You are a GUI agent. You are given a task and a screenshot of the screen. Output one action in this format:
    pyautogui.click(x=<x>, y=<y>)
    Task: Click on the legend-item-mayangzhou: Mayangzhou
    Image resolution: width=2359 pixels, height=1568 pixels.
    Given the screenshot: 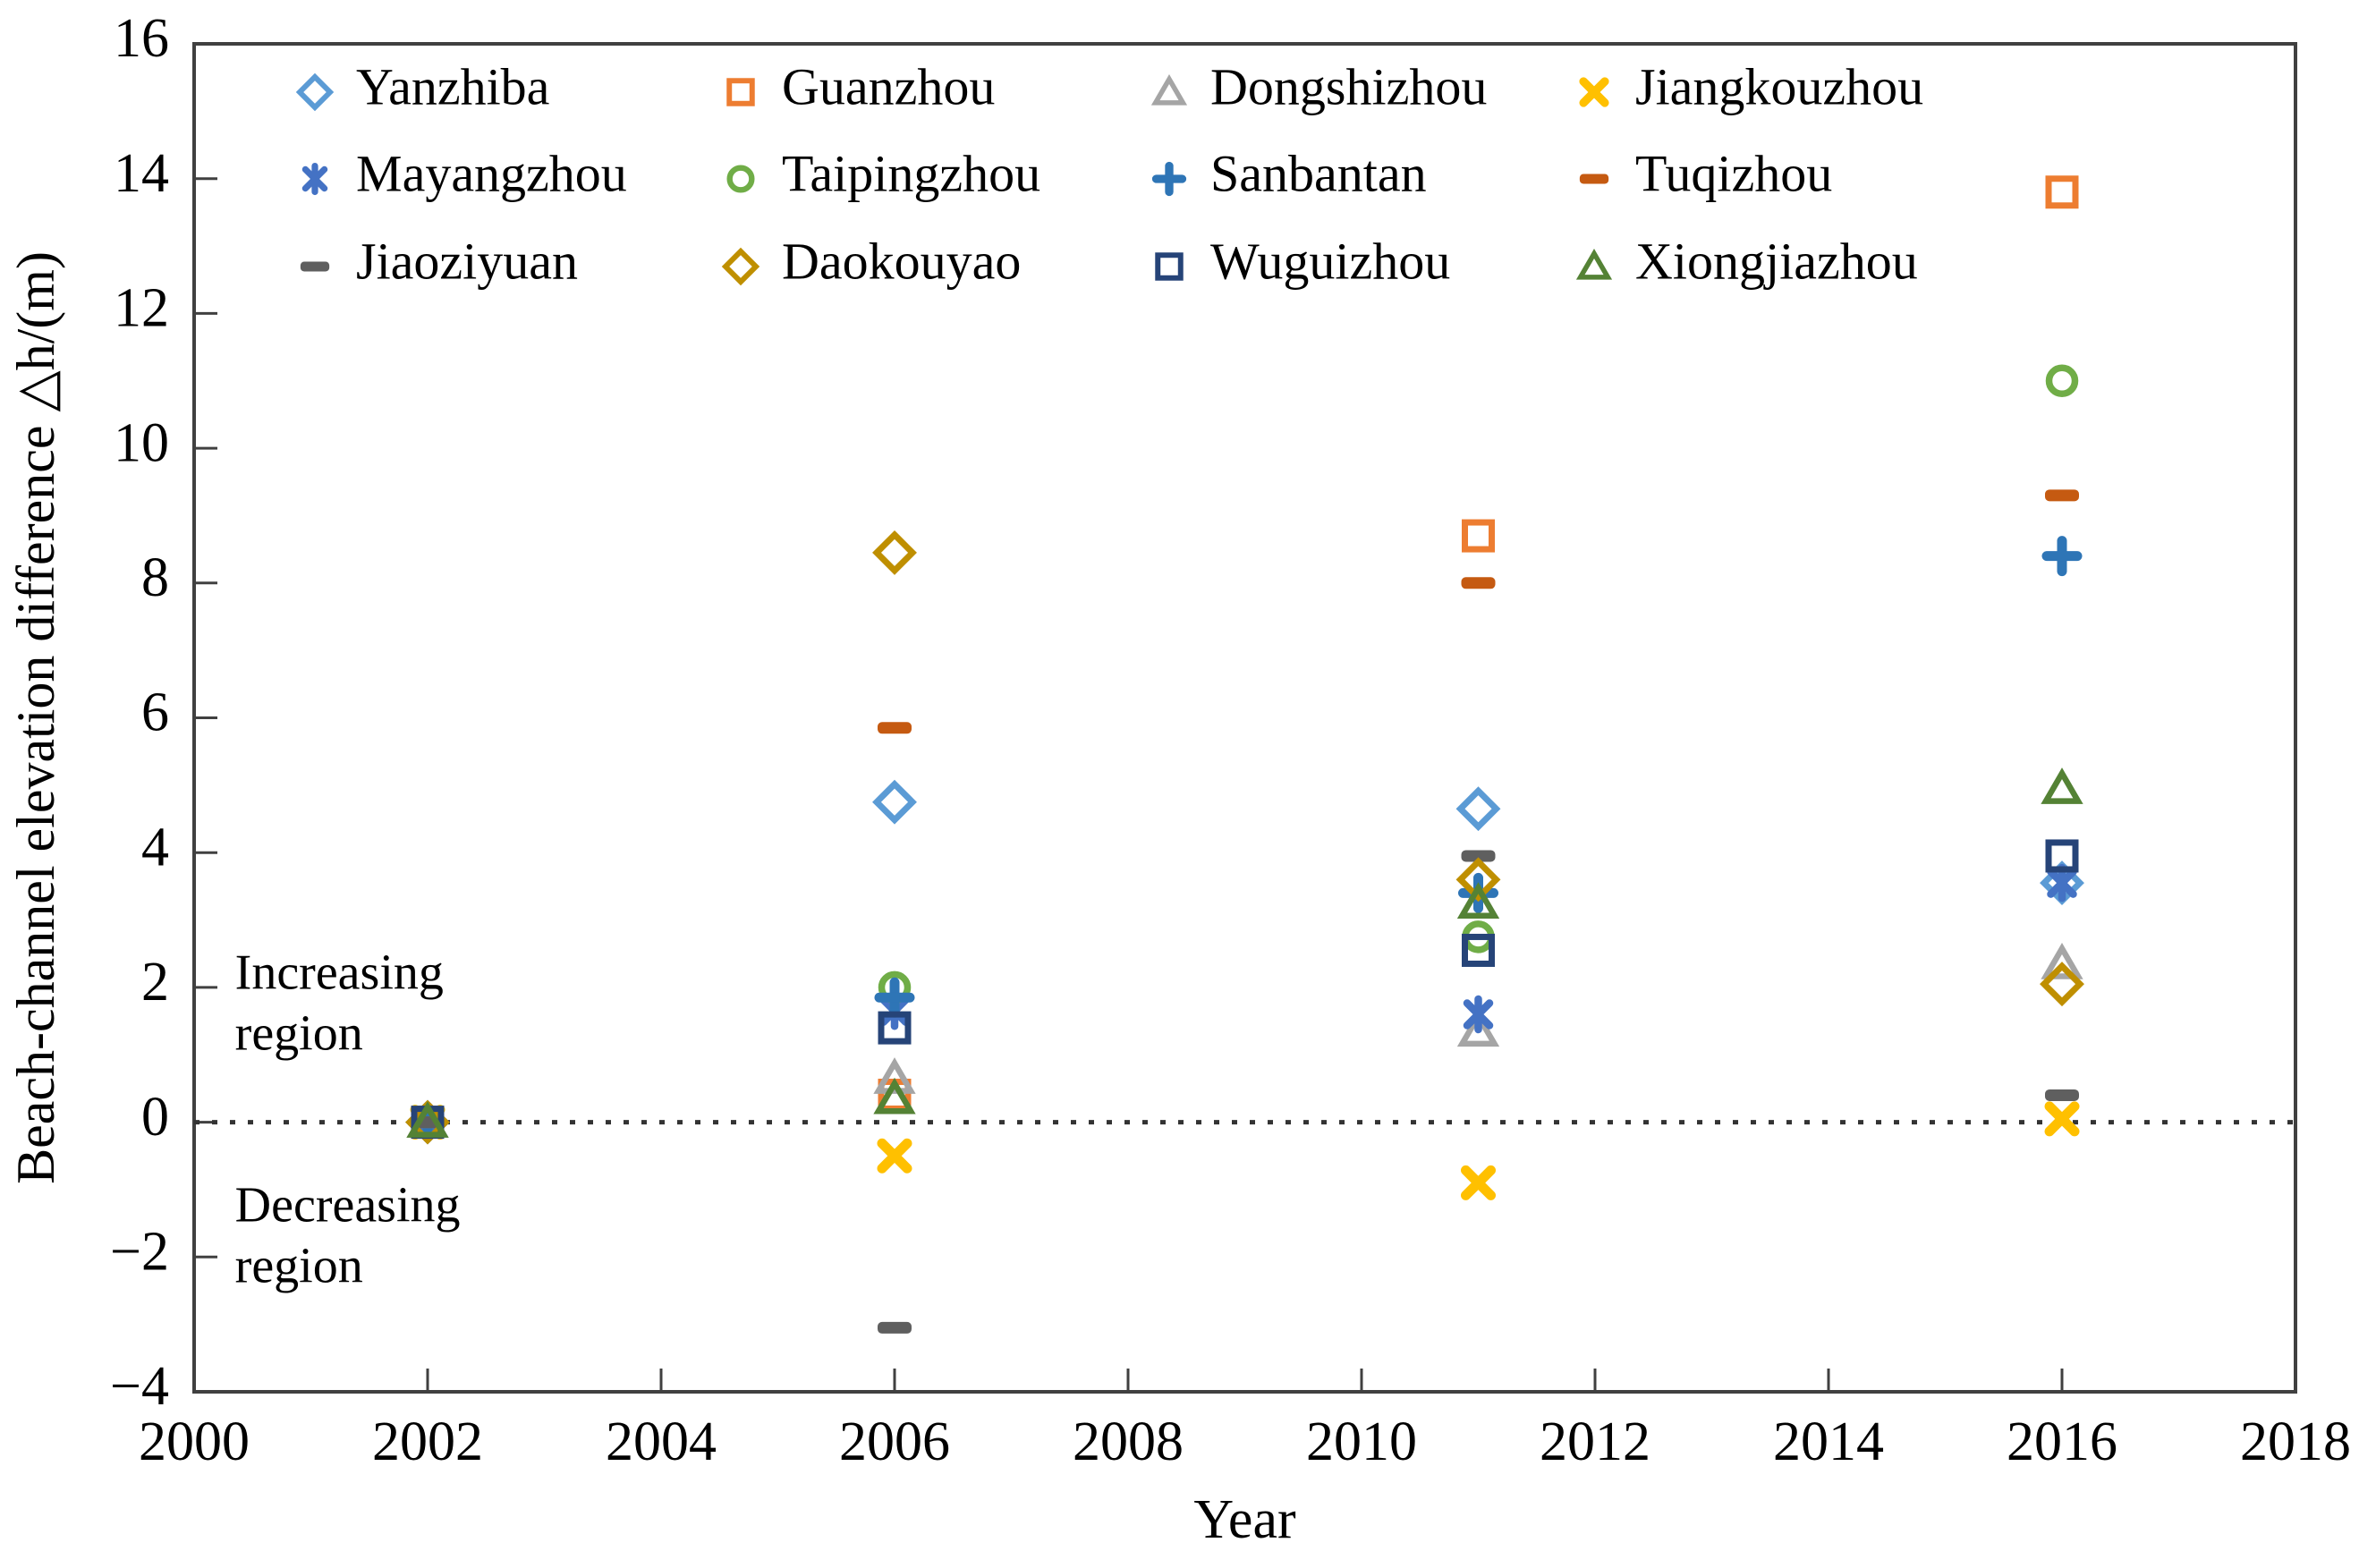 What is the action you would take?
    pyautogui.click(x=464, y=173)
    